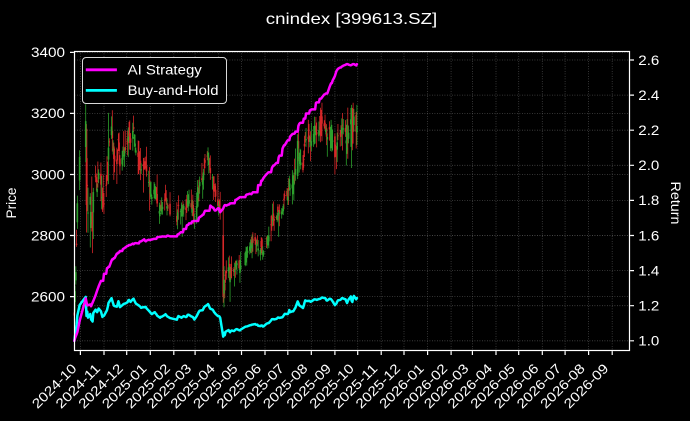  What do you see at coordinates (48, 52) in the screenshot?
I see `svg-text: 3400` at bounding box center [48, 52].